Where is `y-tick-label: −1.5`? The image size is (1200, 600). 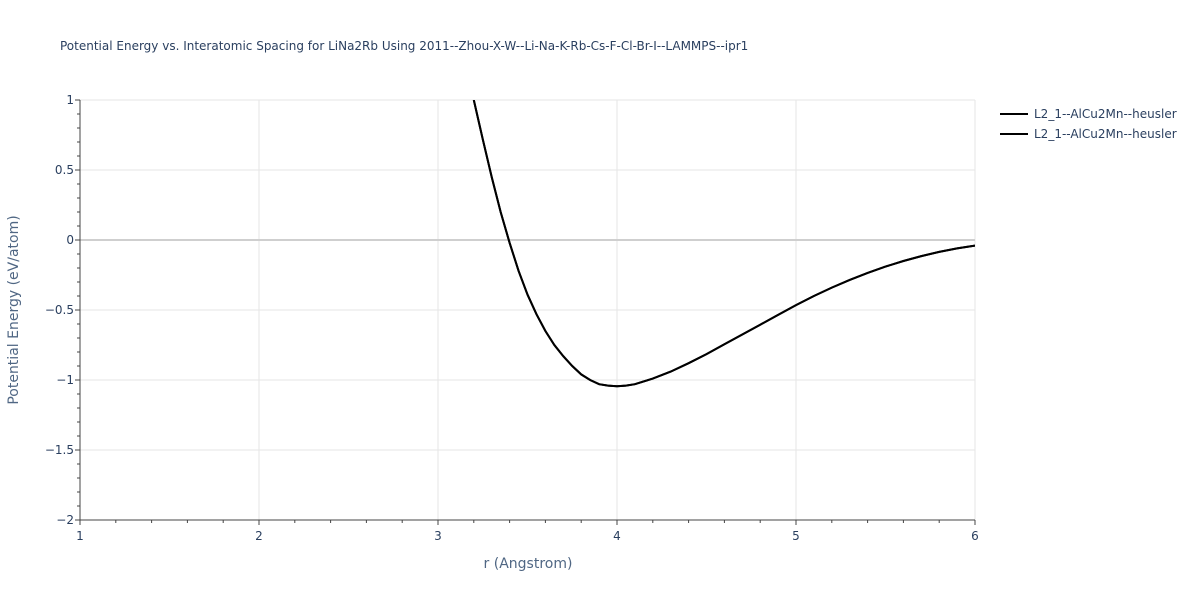 y-tick-label: −1.5 is located at coordinates (59, 450).